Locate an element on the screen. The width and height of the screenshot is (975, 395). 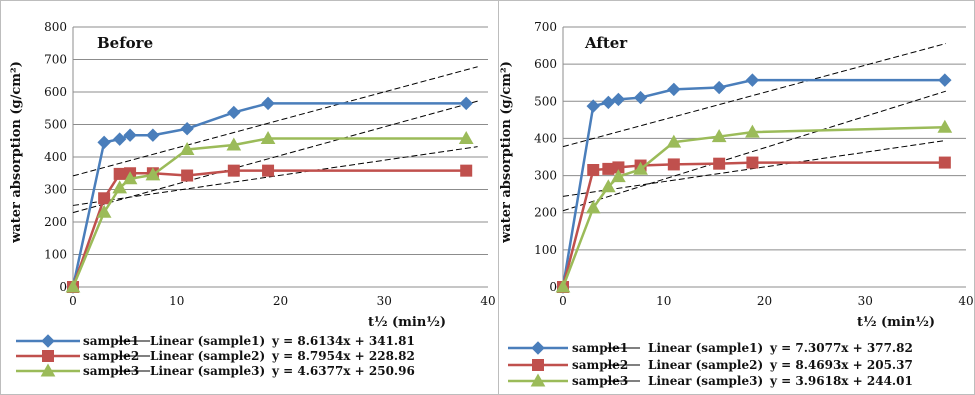
legend-trend-equation: y = 4.6377x + 250.96 is located at coordinates (343, 371).